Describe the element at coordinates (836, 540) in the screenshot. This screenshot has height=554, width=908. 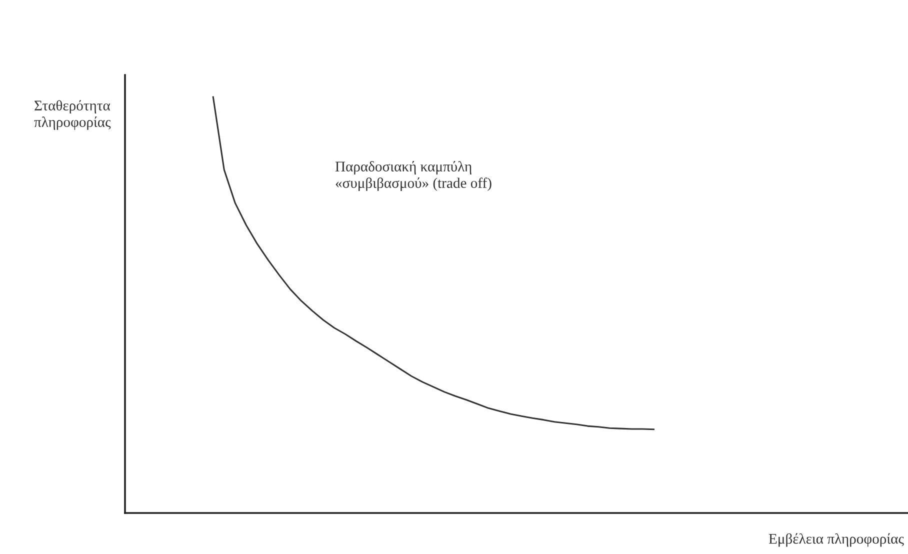
I see `x-axis-title: Εμβέλεια πληροφορίας` at that location.